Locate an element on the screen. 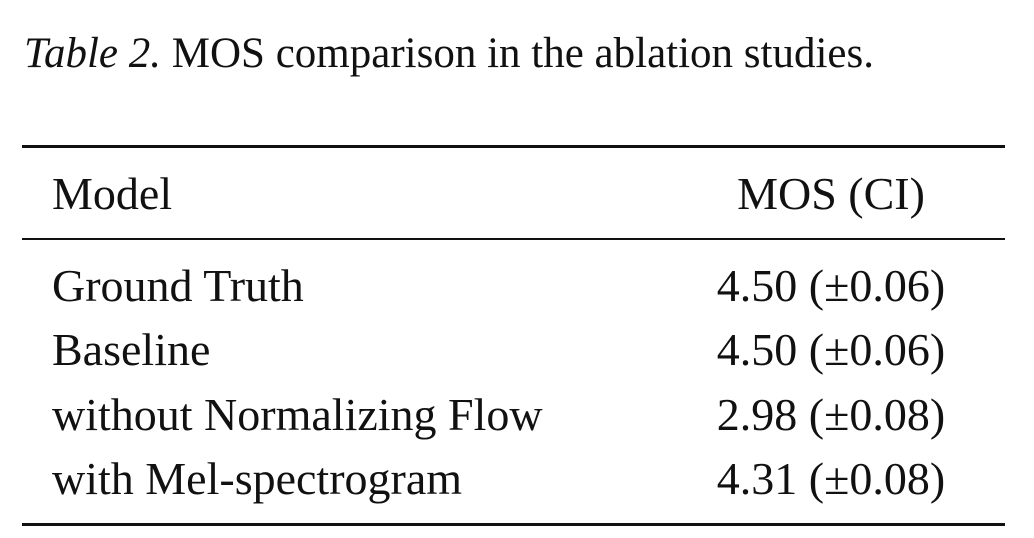 Image resolution: width=1034 pixels, height=538 pixels. header-cell: MOS (CI) is located at coordinates (831, 193).